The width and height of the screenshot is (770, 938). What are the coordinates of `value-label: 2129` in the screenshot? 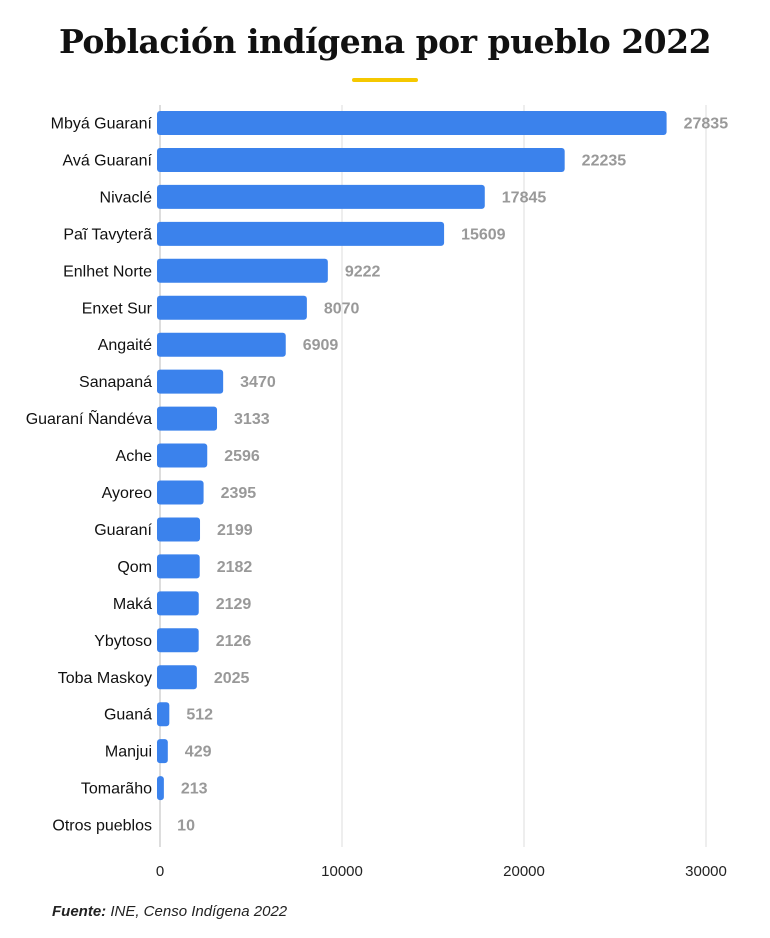 It's located at (234, 604).